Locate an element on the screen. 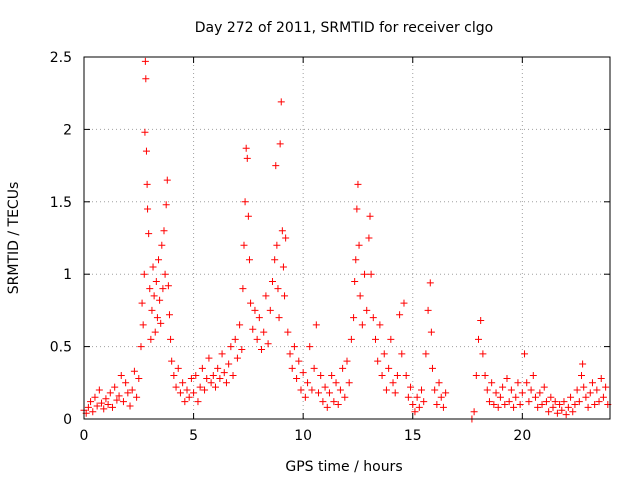  x-tick-label: 10 is located at coordinates (303, 436).